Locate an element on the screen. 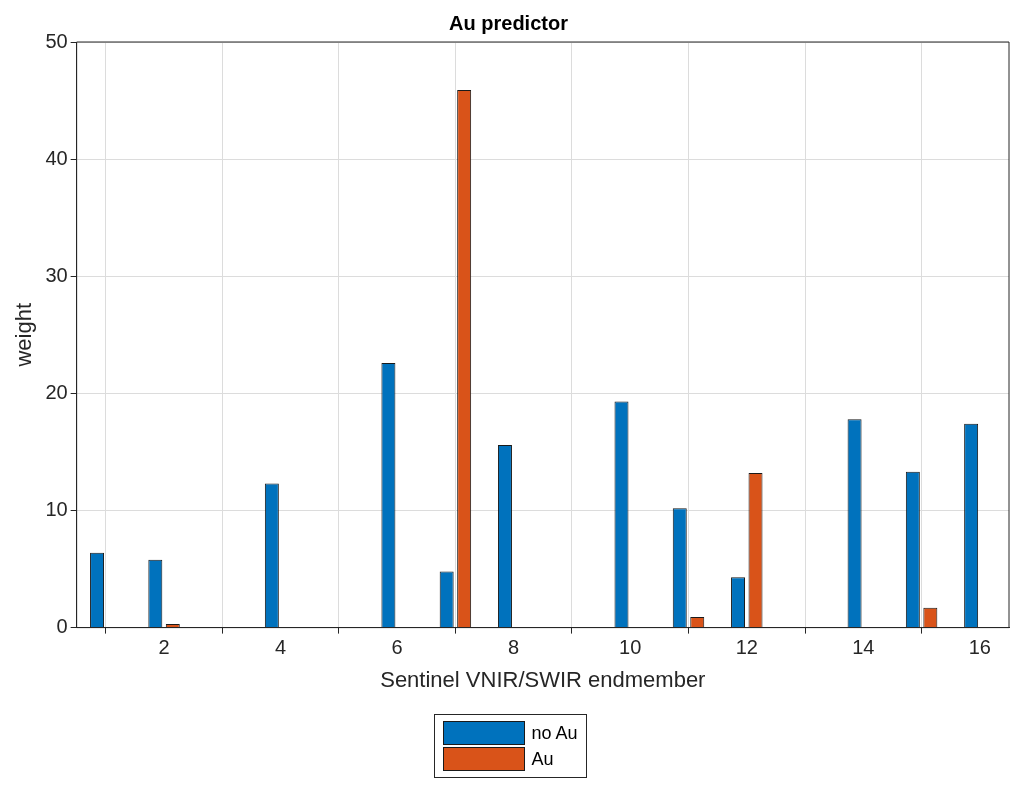 This screenshot has height=798, width=1021. x-tick-label: 14 is located at coordinates (863, 647).